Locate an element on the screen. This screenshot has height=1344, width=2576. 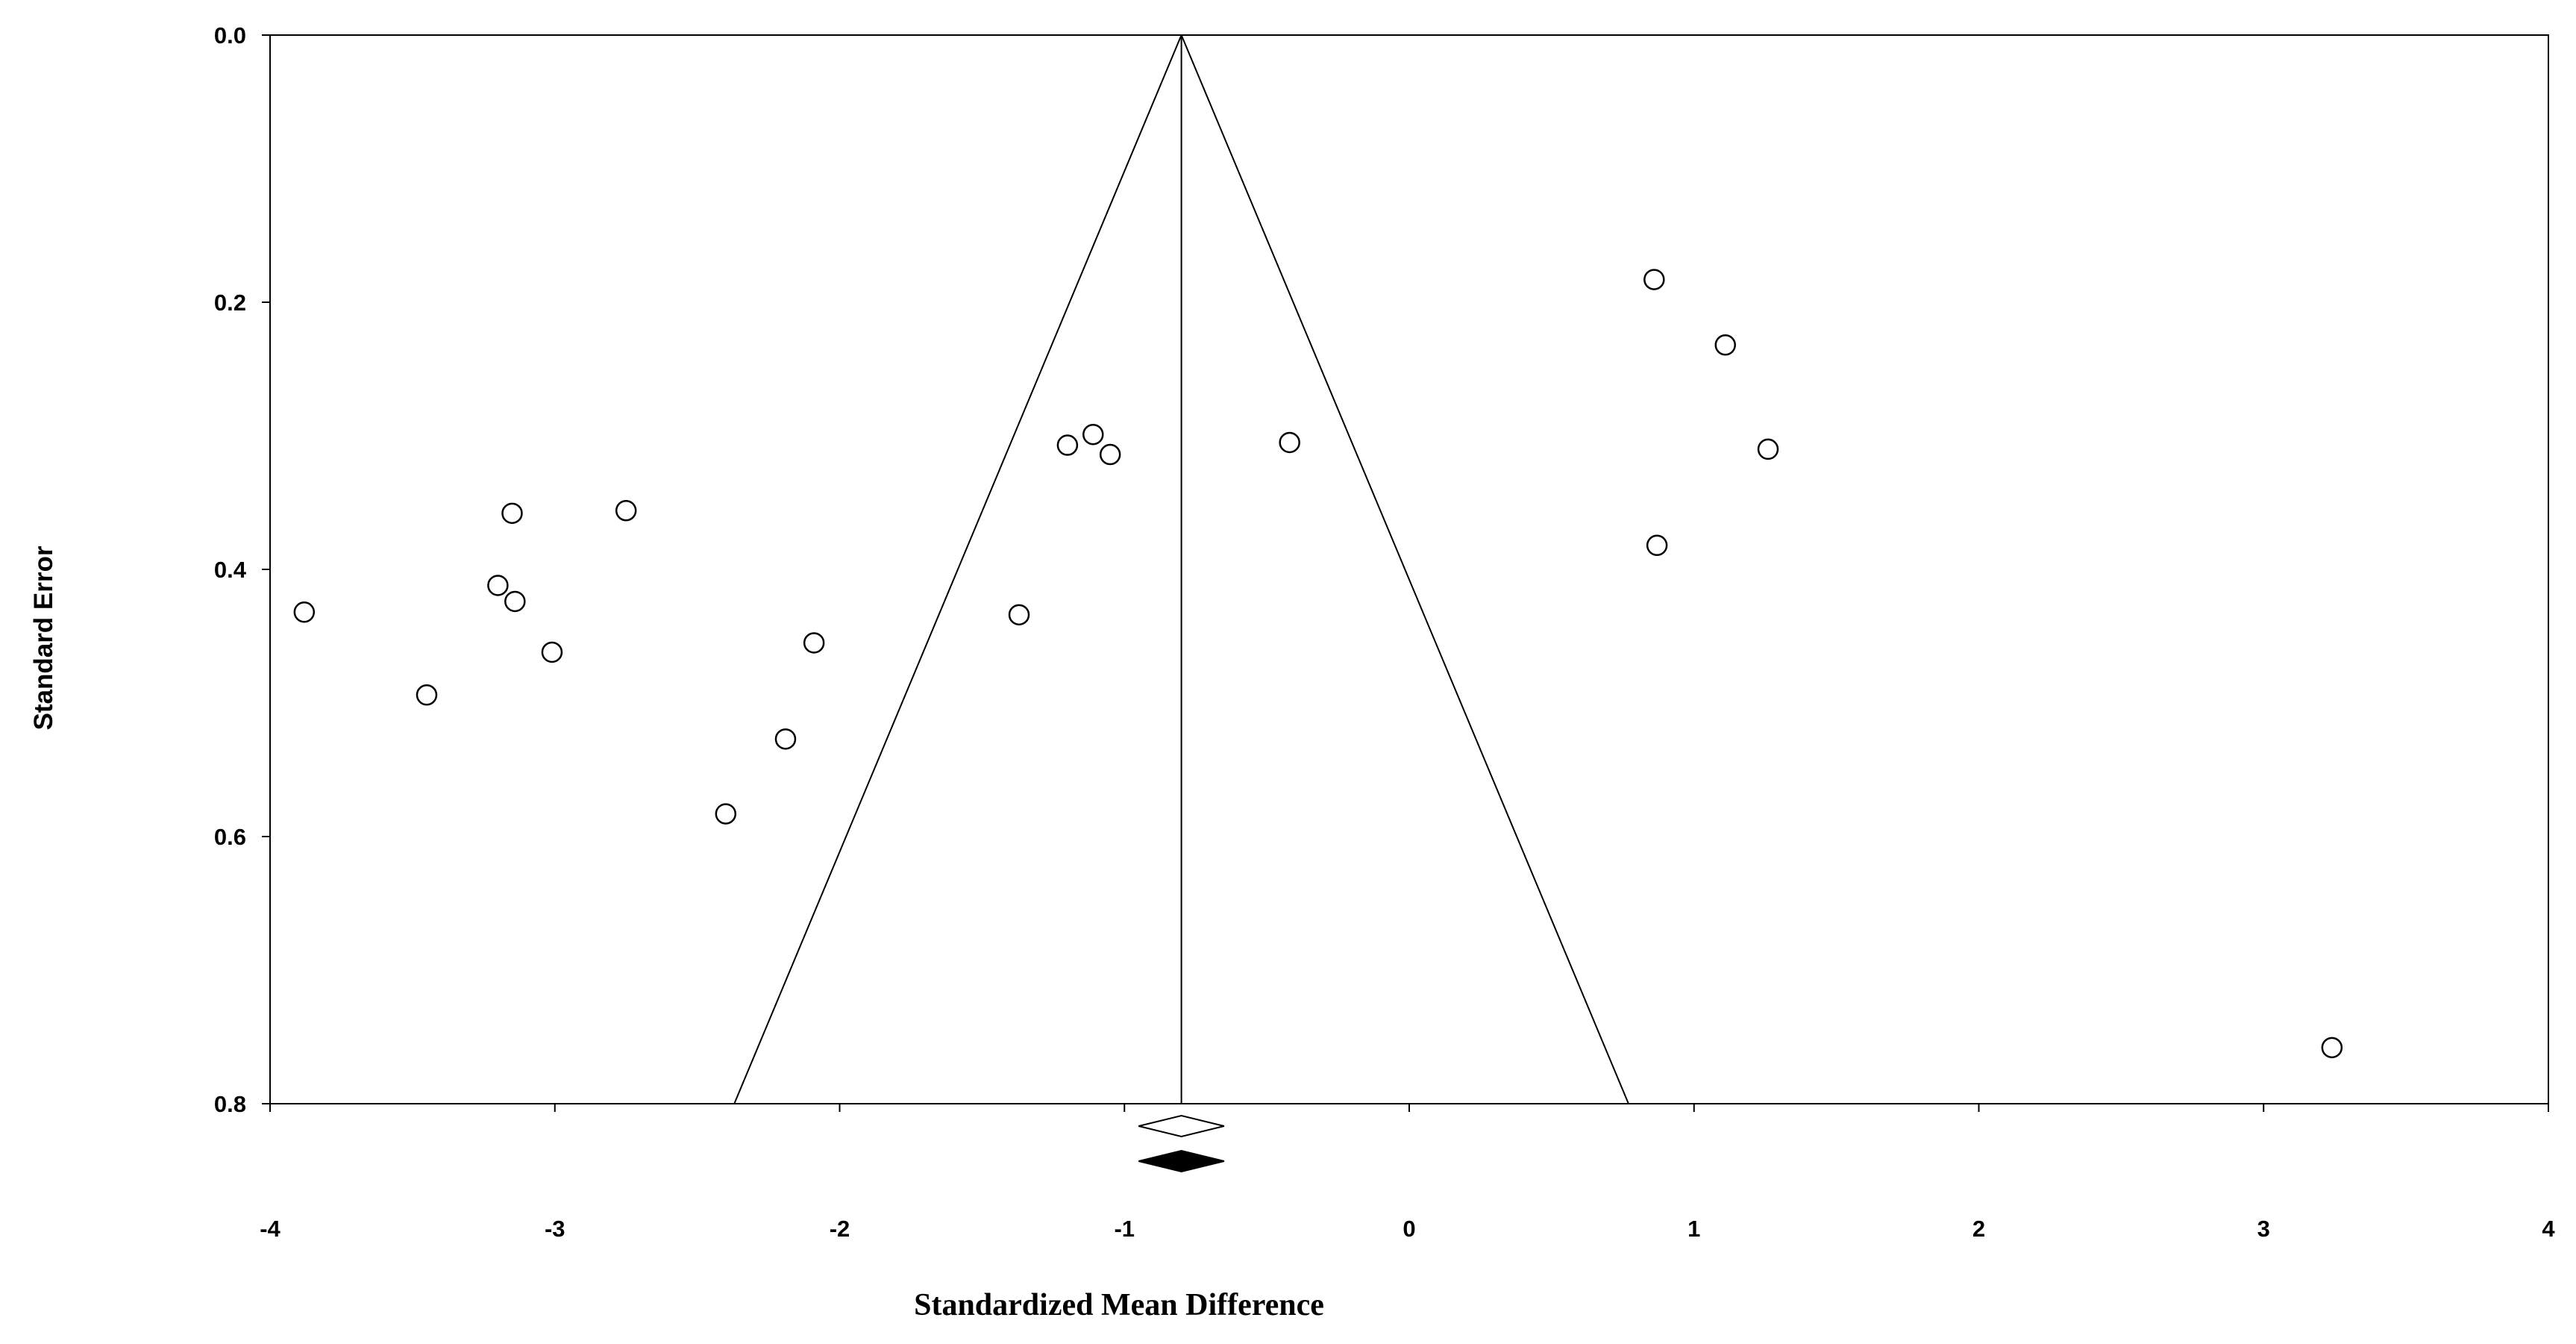
y-tick-label: 0.2 is located at coordinates (230, 303).